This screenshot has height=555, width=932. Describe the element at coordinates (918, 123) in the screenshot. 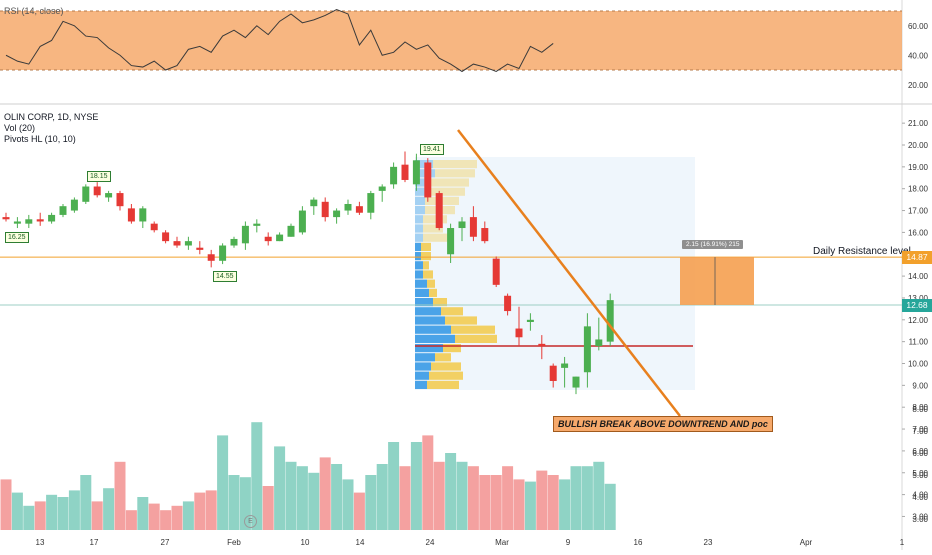

I see `price-tick-label: 21.00` at that location.